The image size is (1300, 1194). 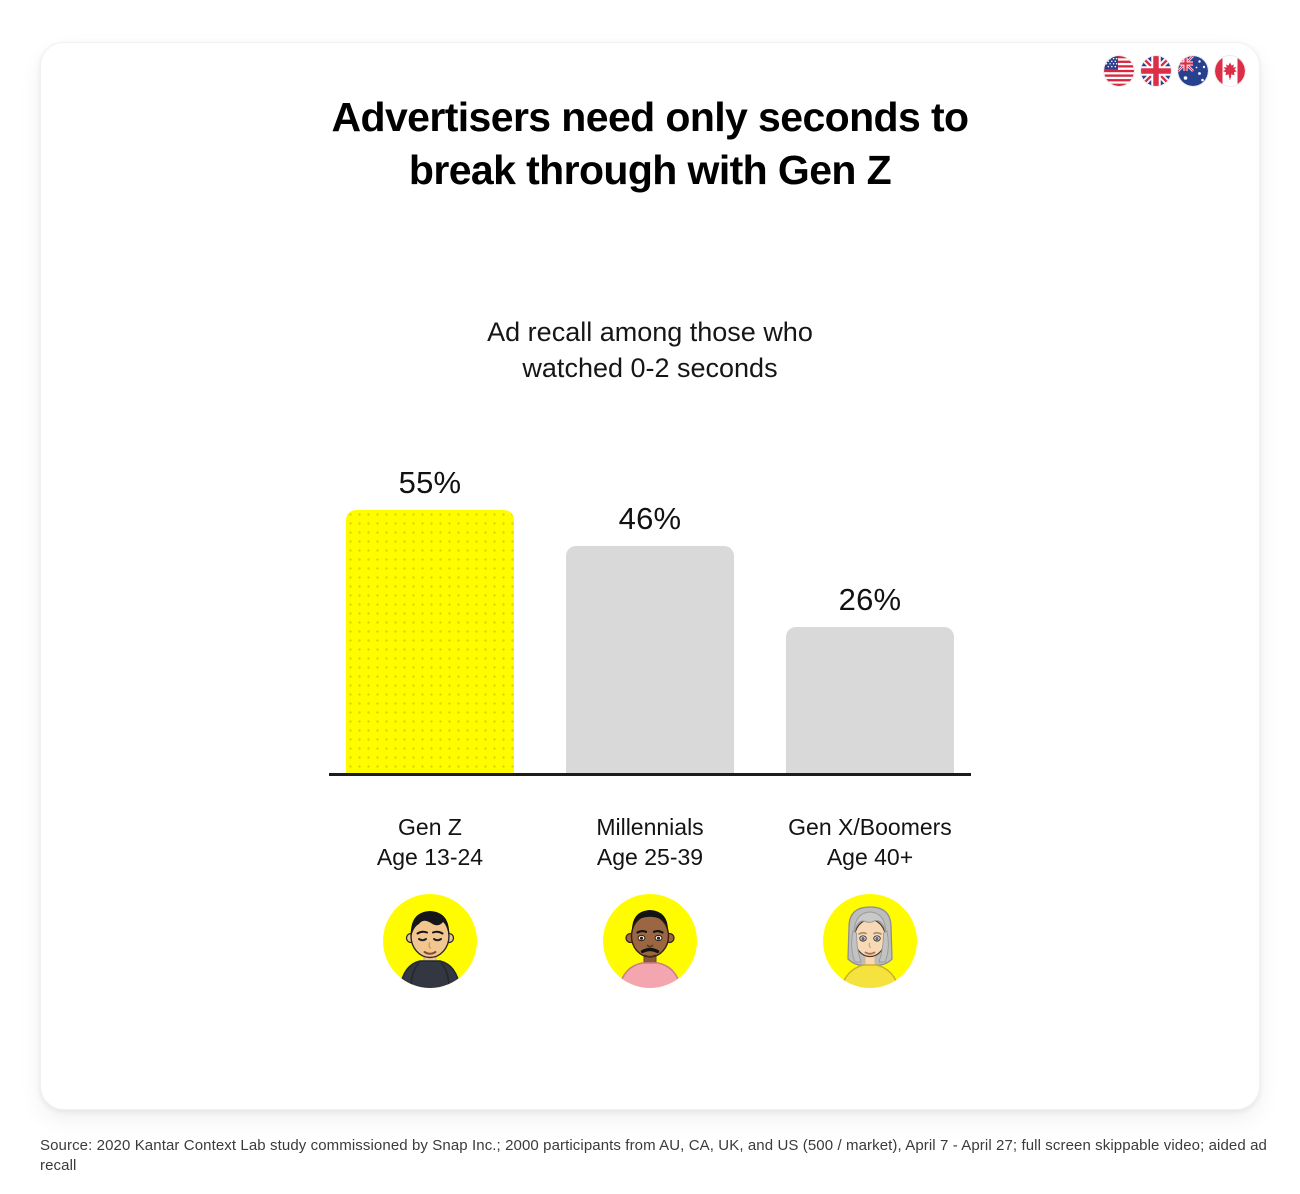 What do you see at coordinates (650, 518) in the screenshot?
I see `bar-value-label-millennials: 46%` at bounding box center [650, 518].